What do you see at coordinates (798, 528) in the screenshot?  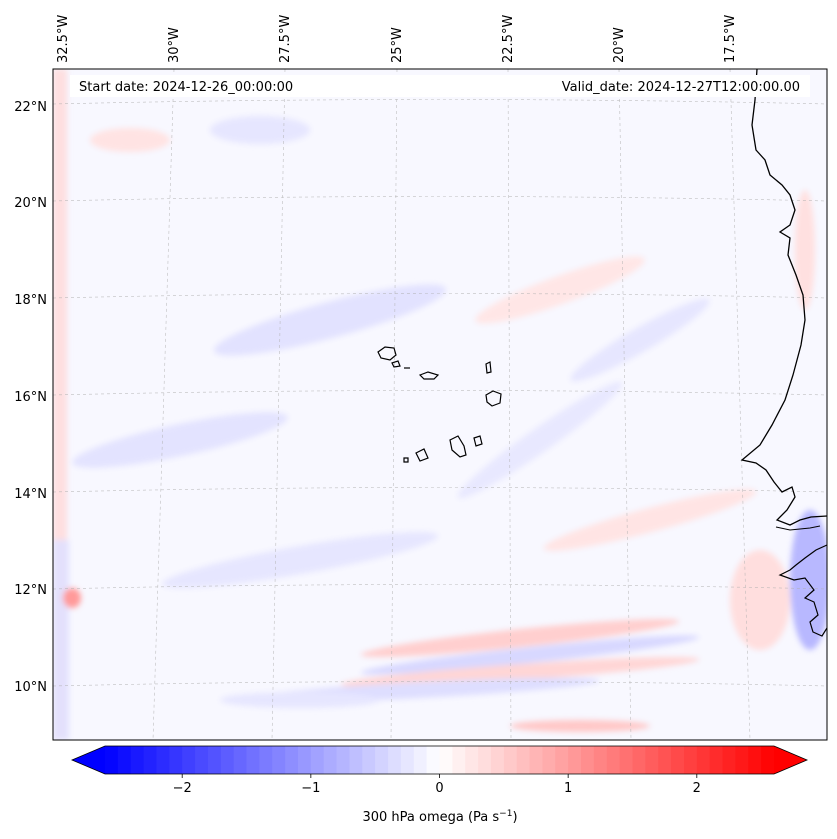 I see `gambia-outline` at bounding box center [798, 528].